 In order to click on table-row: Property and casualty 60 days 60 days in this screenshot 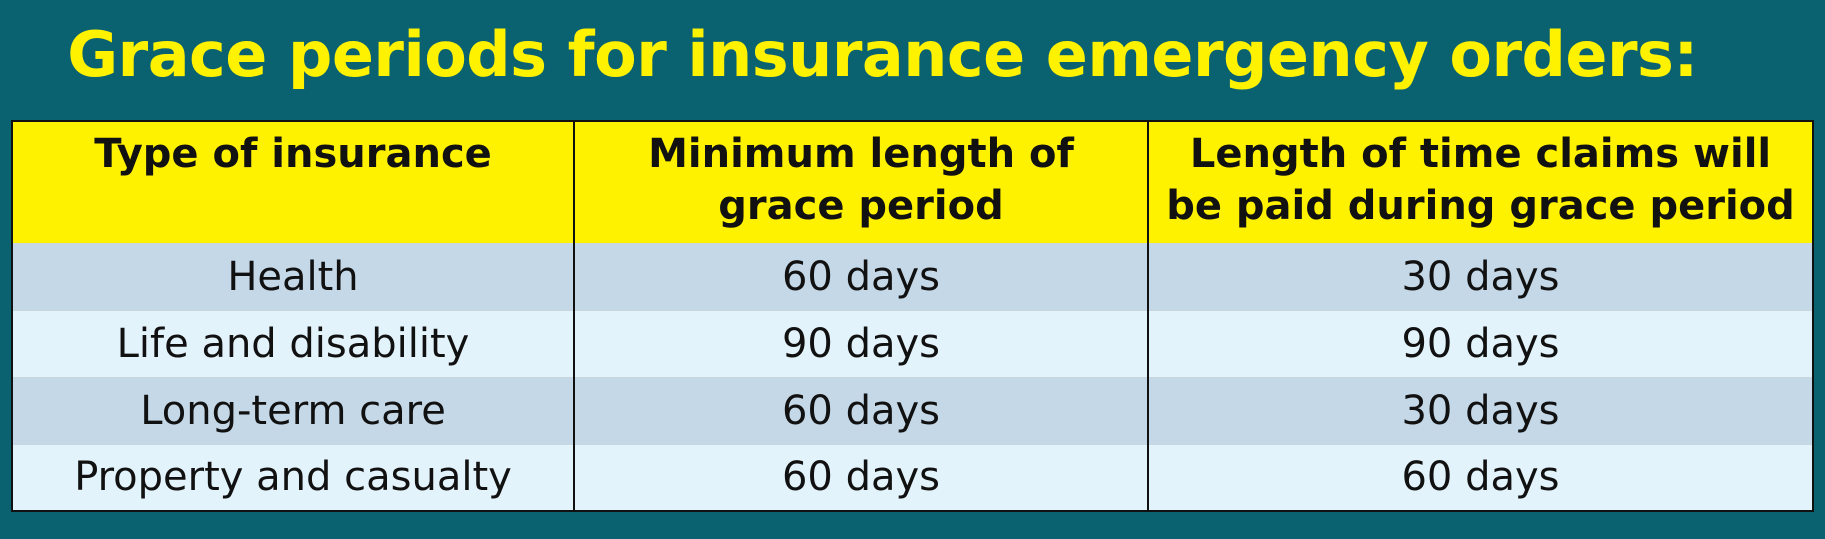, I will do `click(912, 477)`.